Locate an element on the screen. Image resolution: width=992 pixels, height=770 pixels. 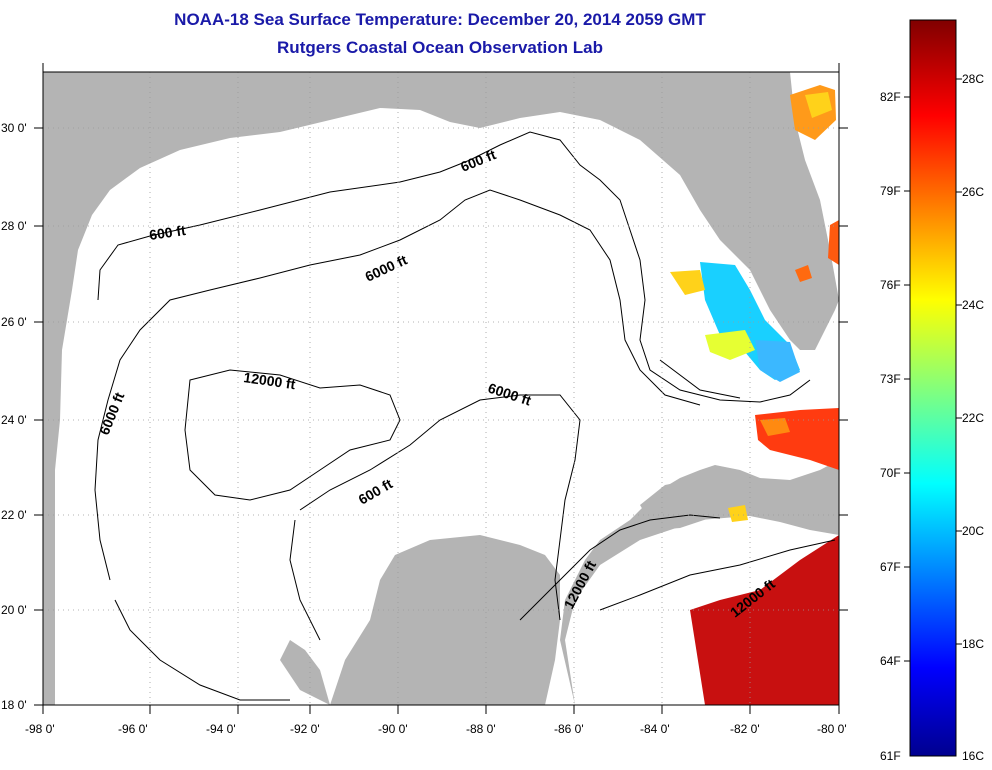
colorbar-c-label: 28C is located at coordinates (973, 79).